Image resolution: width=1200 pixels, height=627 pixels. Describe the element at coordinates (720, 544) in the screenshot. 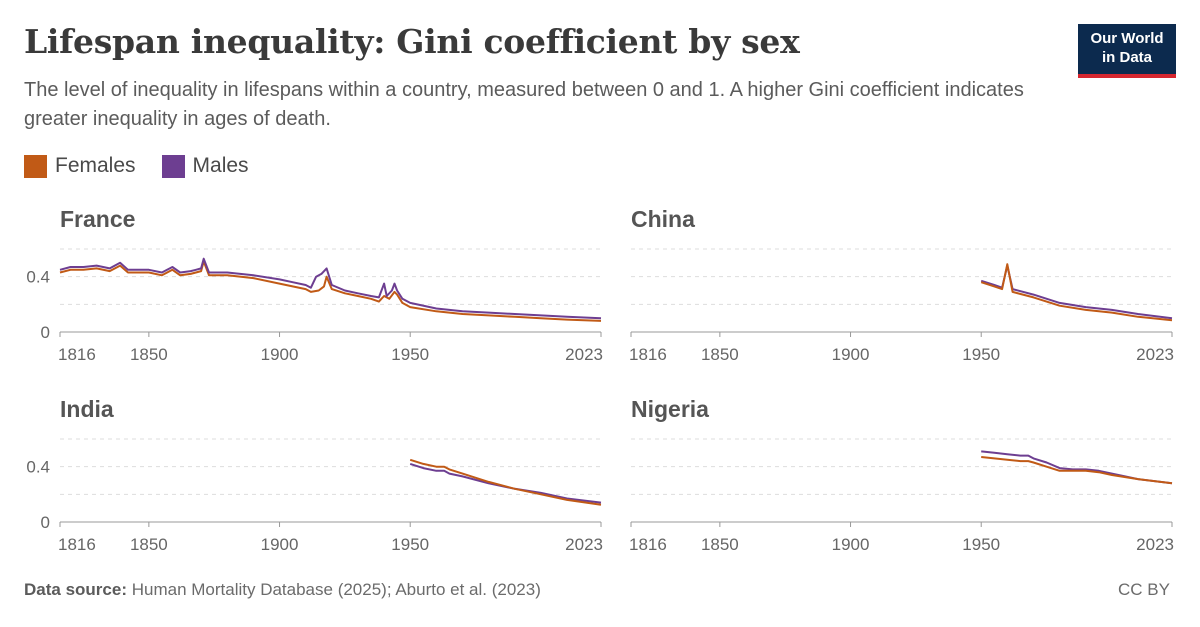

I see `x-tick-label-nigeria: 1850` at that location.